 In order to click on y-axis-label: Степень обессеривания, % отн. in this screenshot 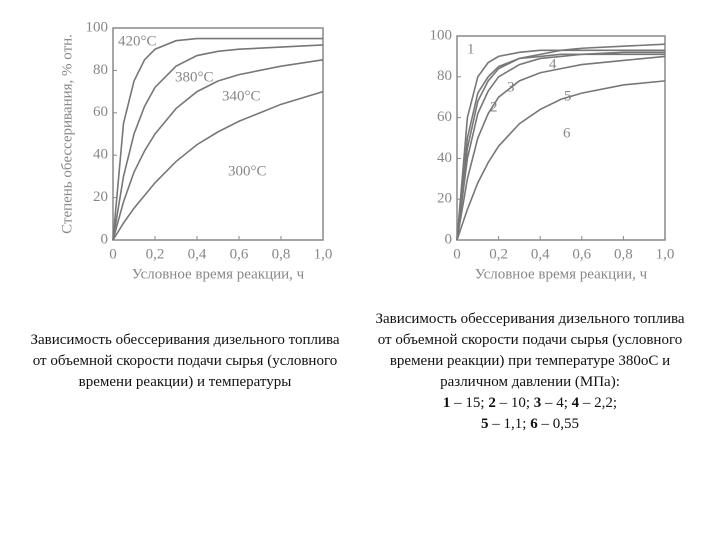, I will do `click(67, 134)`.